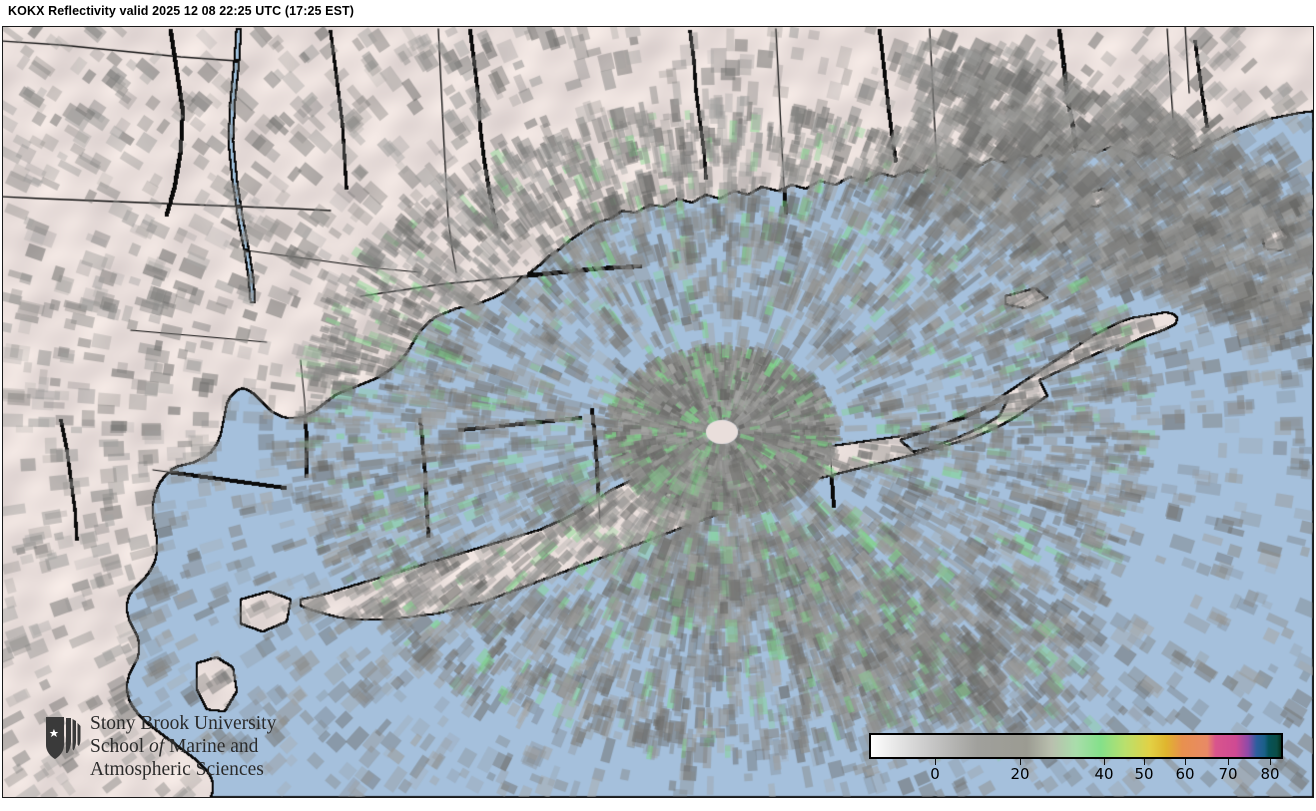 The image size is (1316, 811). Describe the element at coordinates (935, 774) in the screenshot. I see `colorbar-tick-label: 0` at that location.